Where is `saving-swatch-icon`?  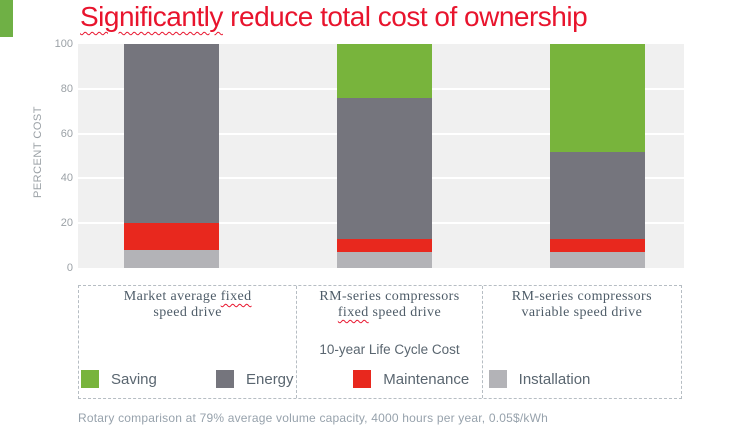 saving-swatch-icon is located at coordinates (90, 379).